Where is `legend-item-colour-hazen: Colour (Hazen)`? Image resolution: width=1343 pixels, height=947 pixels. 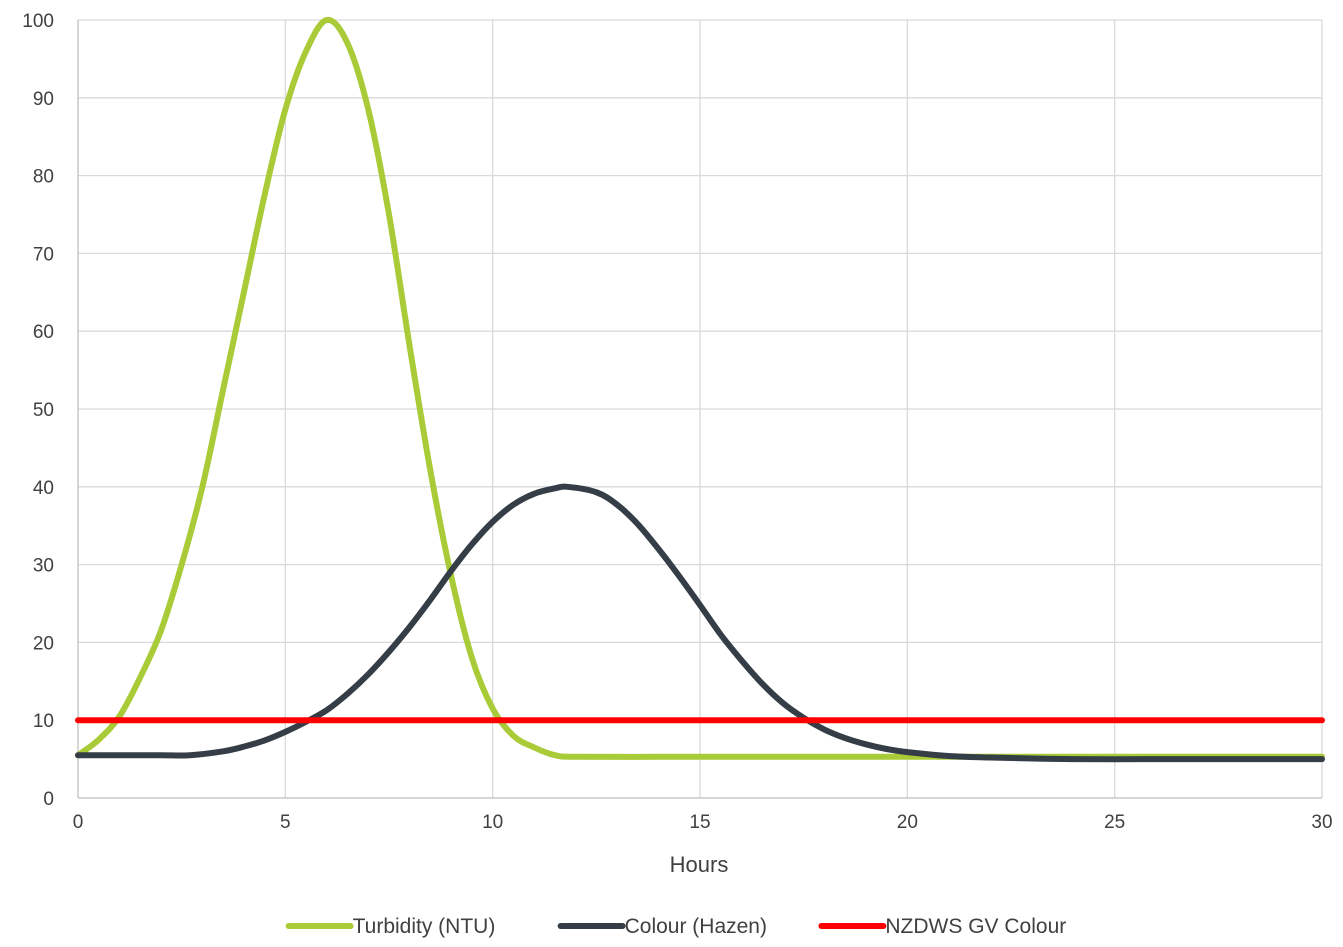 legend-item-colour-hazen: Colour (Hazen) is located at coordinates (662, 926).